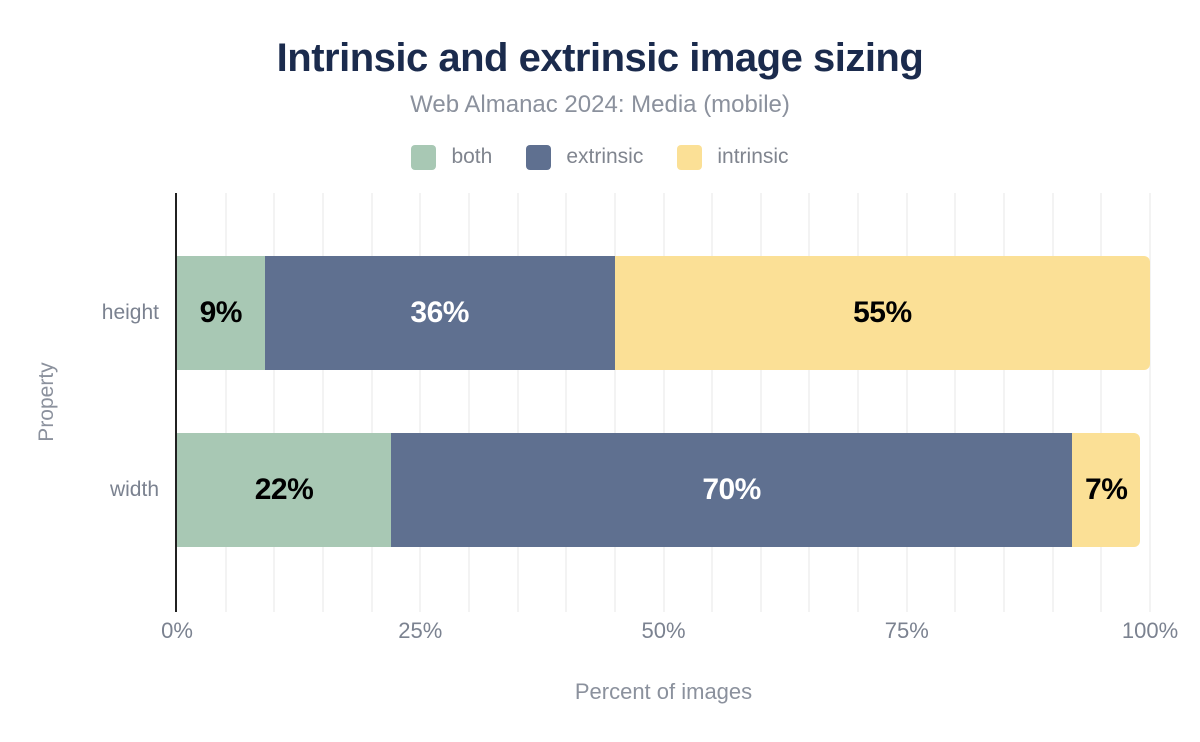 The height and width of the screenshot is (742, 1200). I want to click on legend-label: both, so click(472, 156).